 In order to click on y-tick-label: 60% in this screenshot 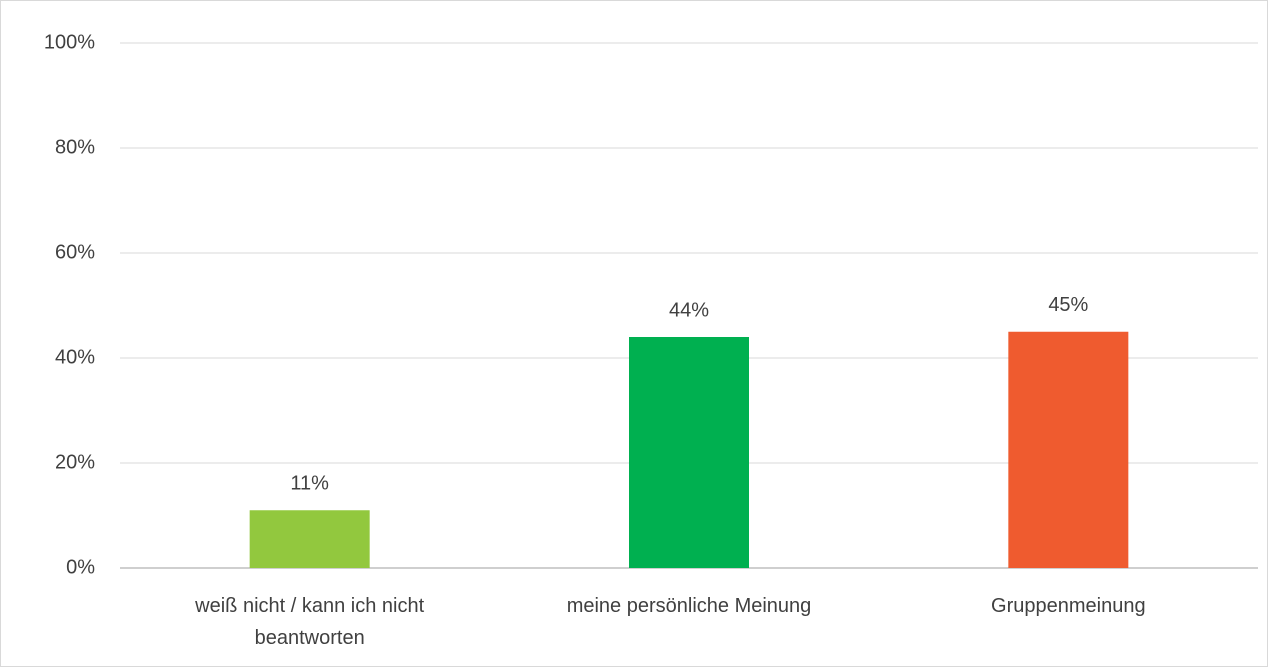, I will do `click(75, 252)`.